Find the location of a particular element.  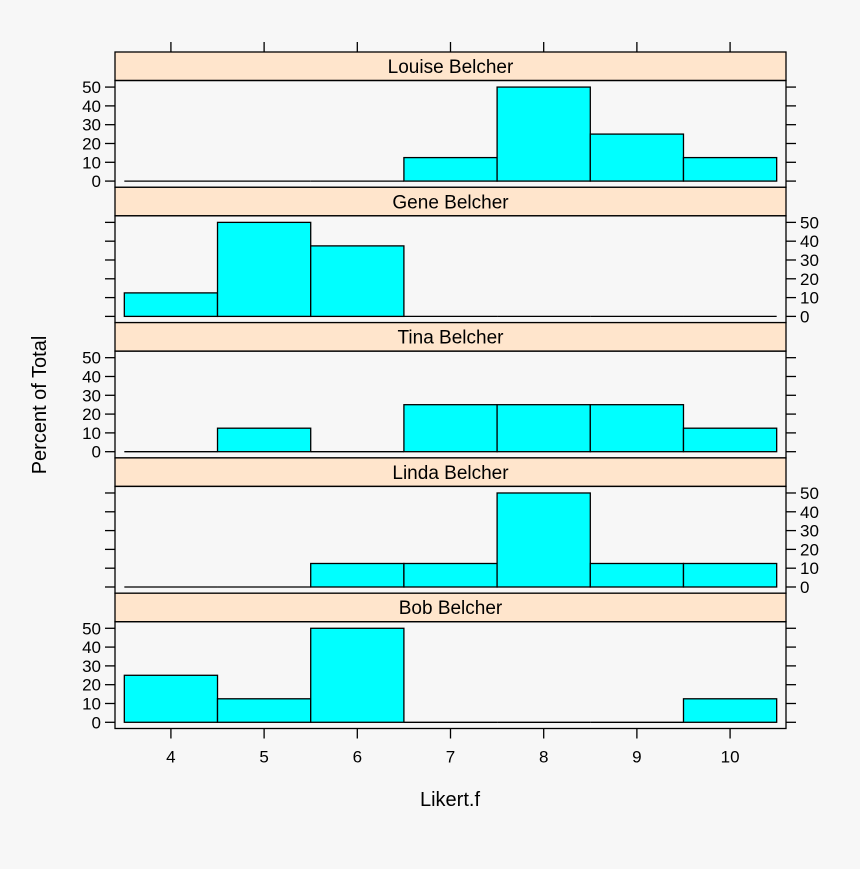

x-tick-label: 6 is located at coordinates (357, 757).